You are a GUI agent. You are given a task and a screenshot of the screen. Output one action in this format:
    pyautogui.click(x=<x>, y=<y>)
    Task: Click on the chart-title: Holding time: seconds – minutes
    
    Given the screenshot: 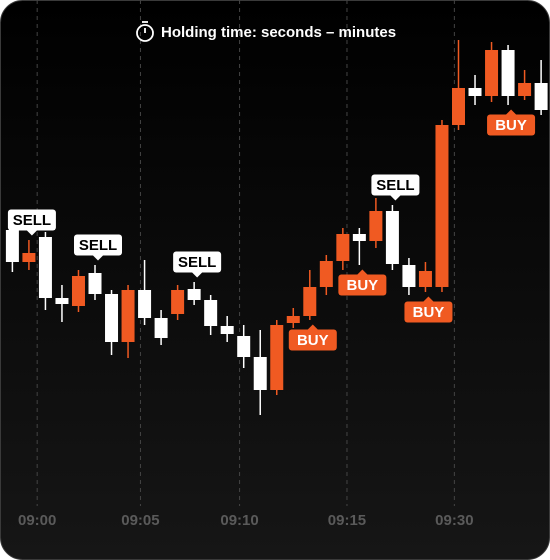 What is the action you would take?
    pyautogui.click(x=278, y=32)
    